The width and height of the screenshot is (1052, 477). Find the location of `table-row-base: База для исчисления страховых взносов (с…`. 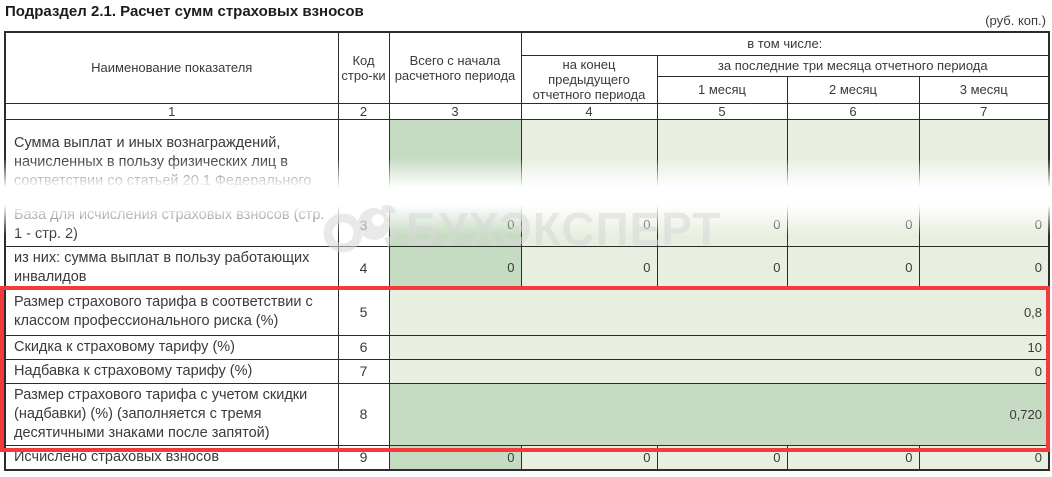

table-row-base: База для исчисления страховых взносов (с… is located at coordinates (527, 224).